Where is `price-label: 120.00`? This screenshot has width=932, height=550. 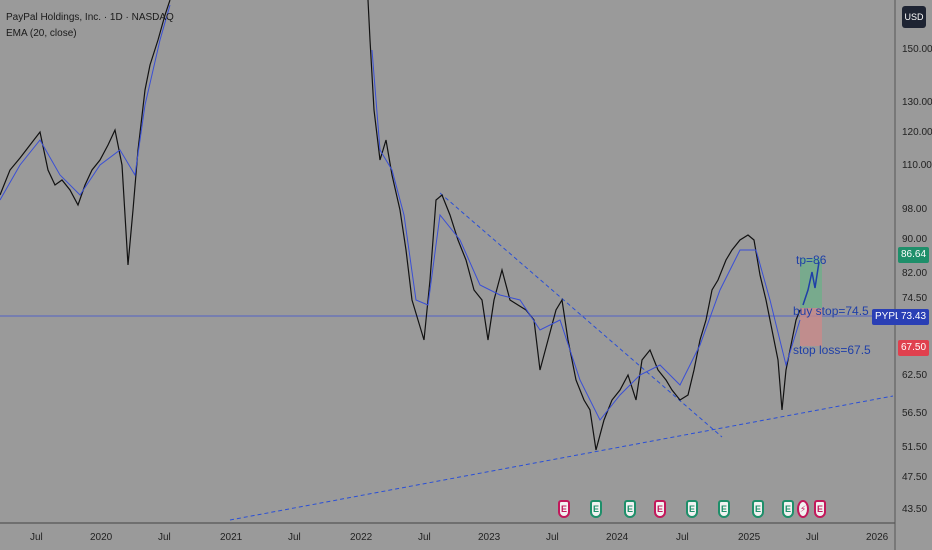
price-label: 120.00 is located at coordinates (917, 132).